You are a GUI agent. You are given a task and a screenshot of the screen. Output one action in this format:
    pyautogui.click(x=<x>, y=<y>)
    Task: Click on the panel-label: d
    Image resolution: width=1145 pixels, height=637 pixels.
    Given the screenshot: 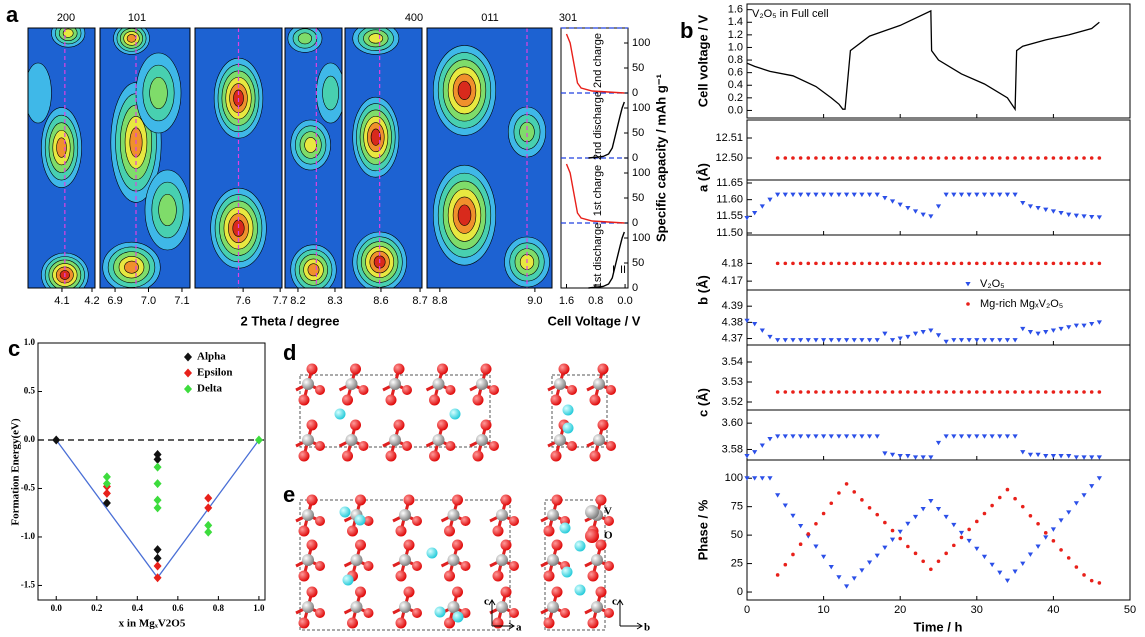 What is the action you would take?
    pyautogui.click(x=289, y=352)
    